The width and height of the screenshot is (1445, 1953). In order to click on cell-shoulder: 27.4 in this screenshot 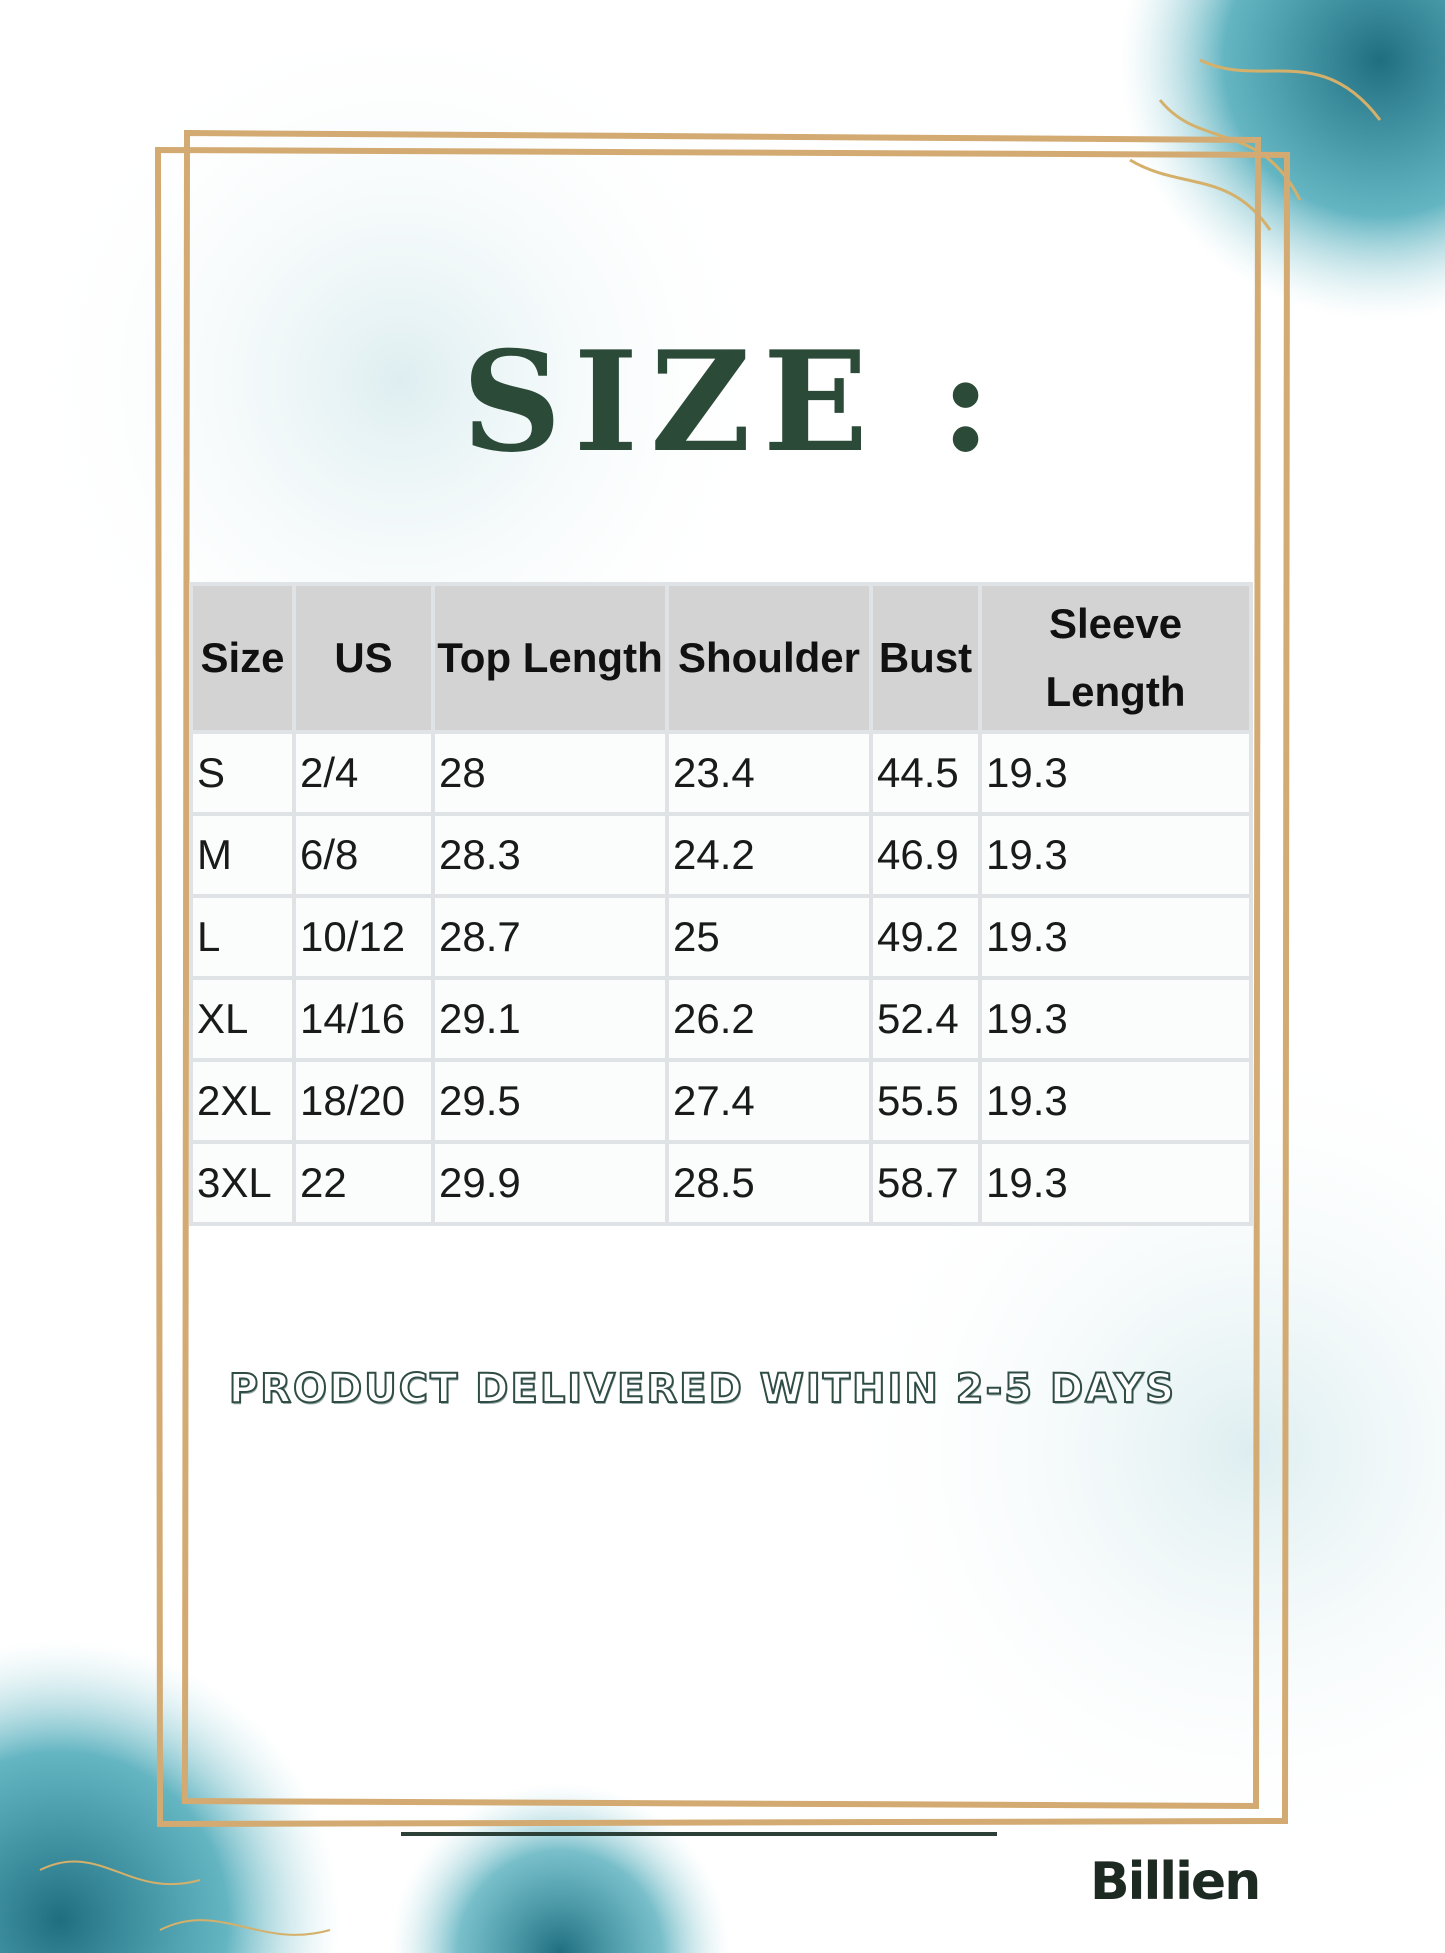, I will do `click(769, 1101)`.